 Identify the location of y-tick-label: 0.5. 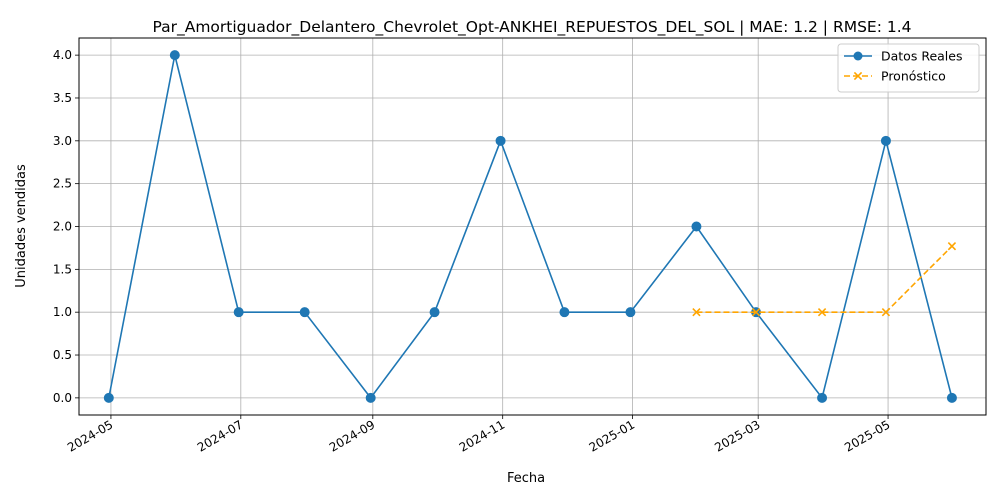
(62, 355).